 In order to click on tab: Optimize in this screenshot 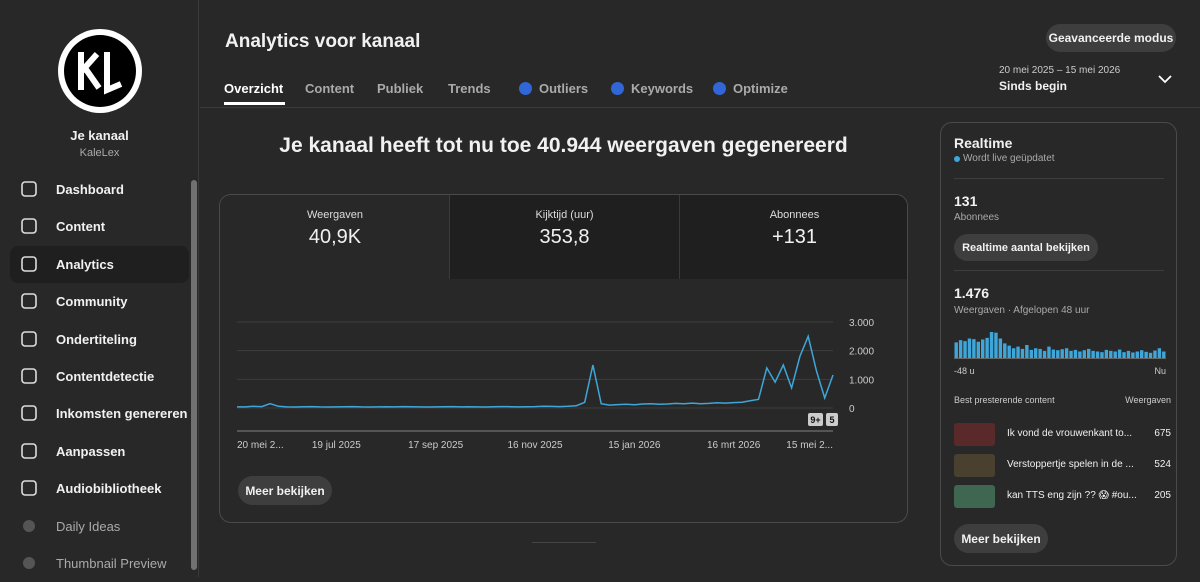, I will do `click(760, 88)`.